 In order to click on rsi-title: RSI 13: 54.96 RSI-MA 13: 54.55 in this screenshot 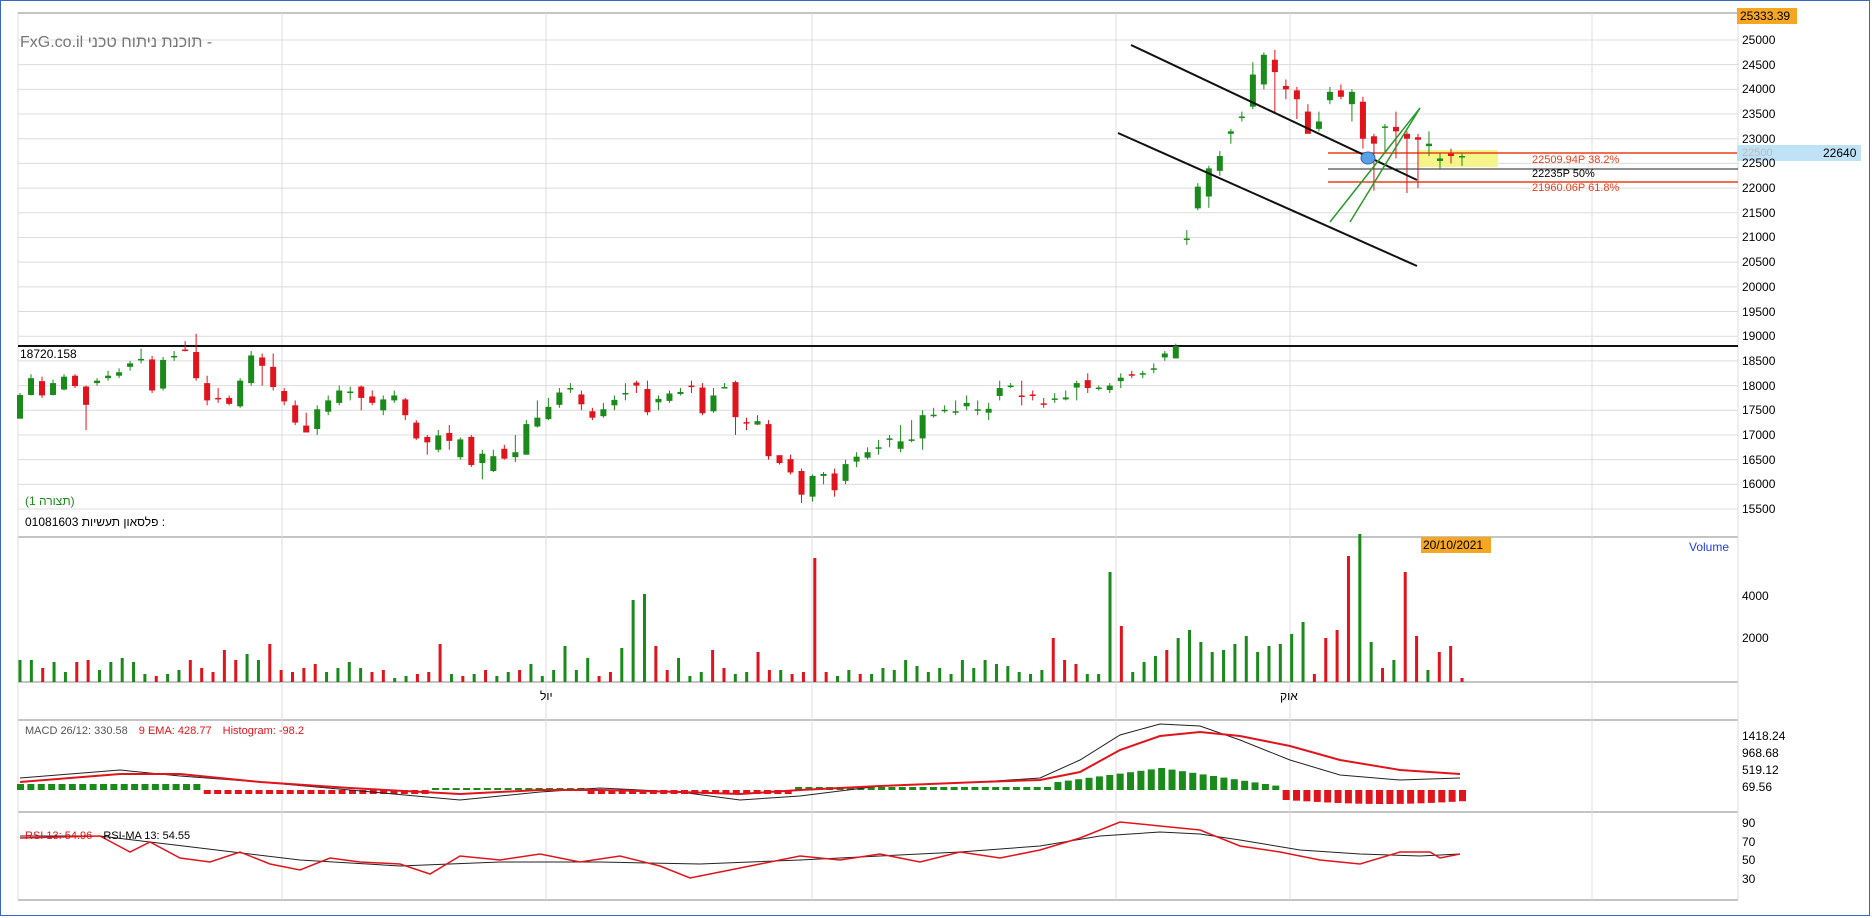, I will do `click(107, 836)`.